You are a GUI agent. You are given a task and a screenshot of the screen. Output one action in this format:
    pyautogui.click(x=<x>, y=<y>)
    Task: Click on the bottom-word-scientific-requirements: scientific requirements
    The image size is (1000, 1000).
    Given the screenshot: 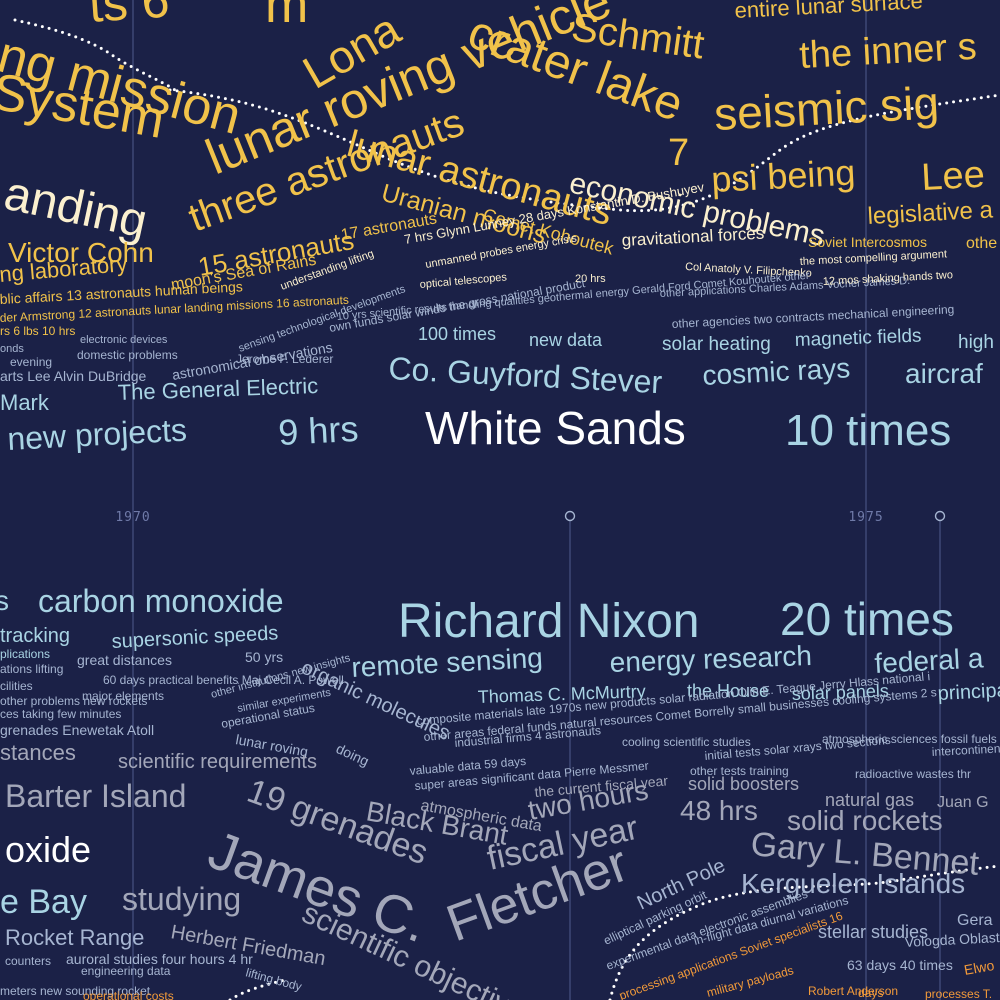 What is the action you would take?
    pyautogui.click(x=217, y=762)
    